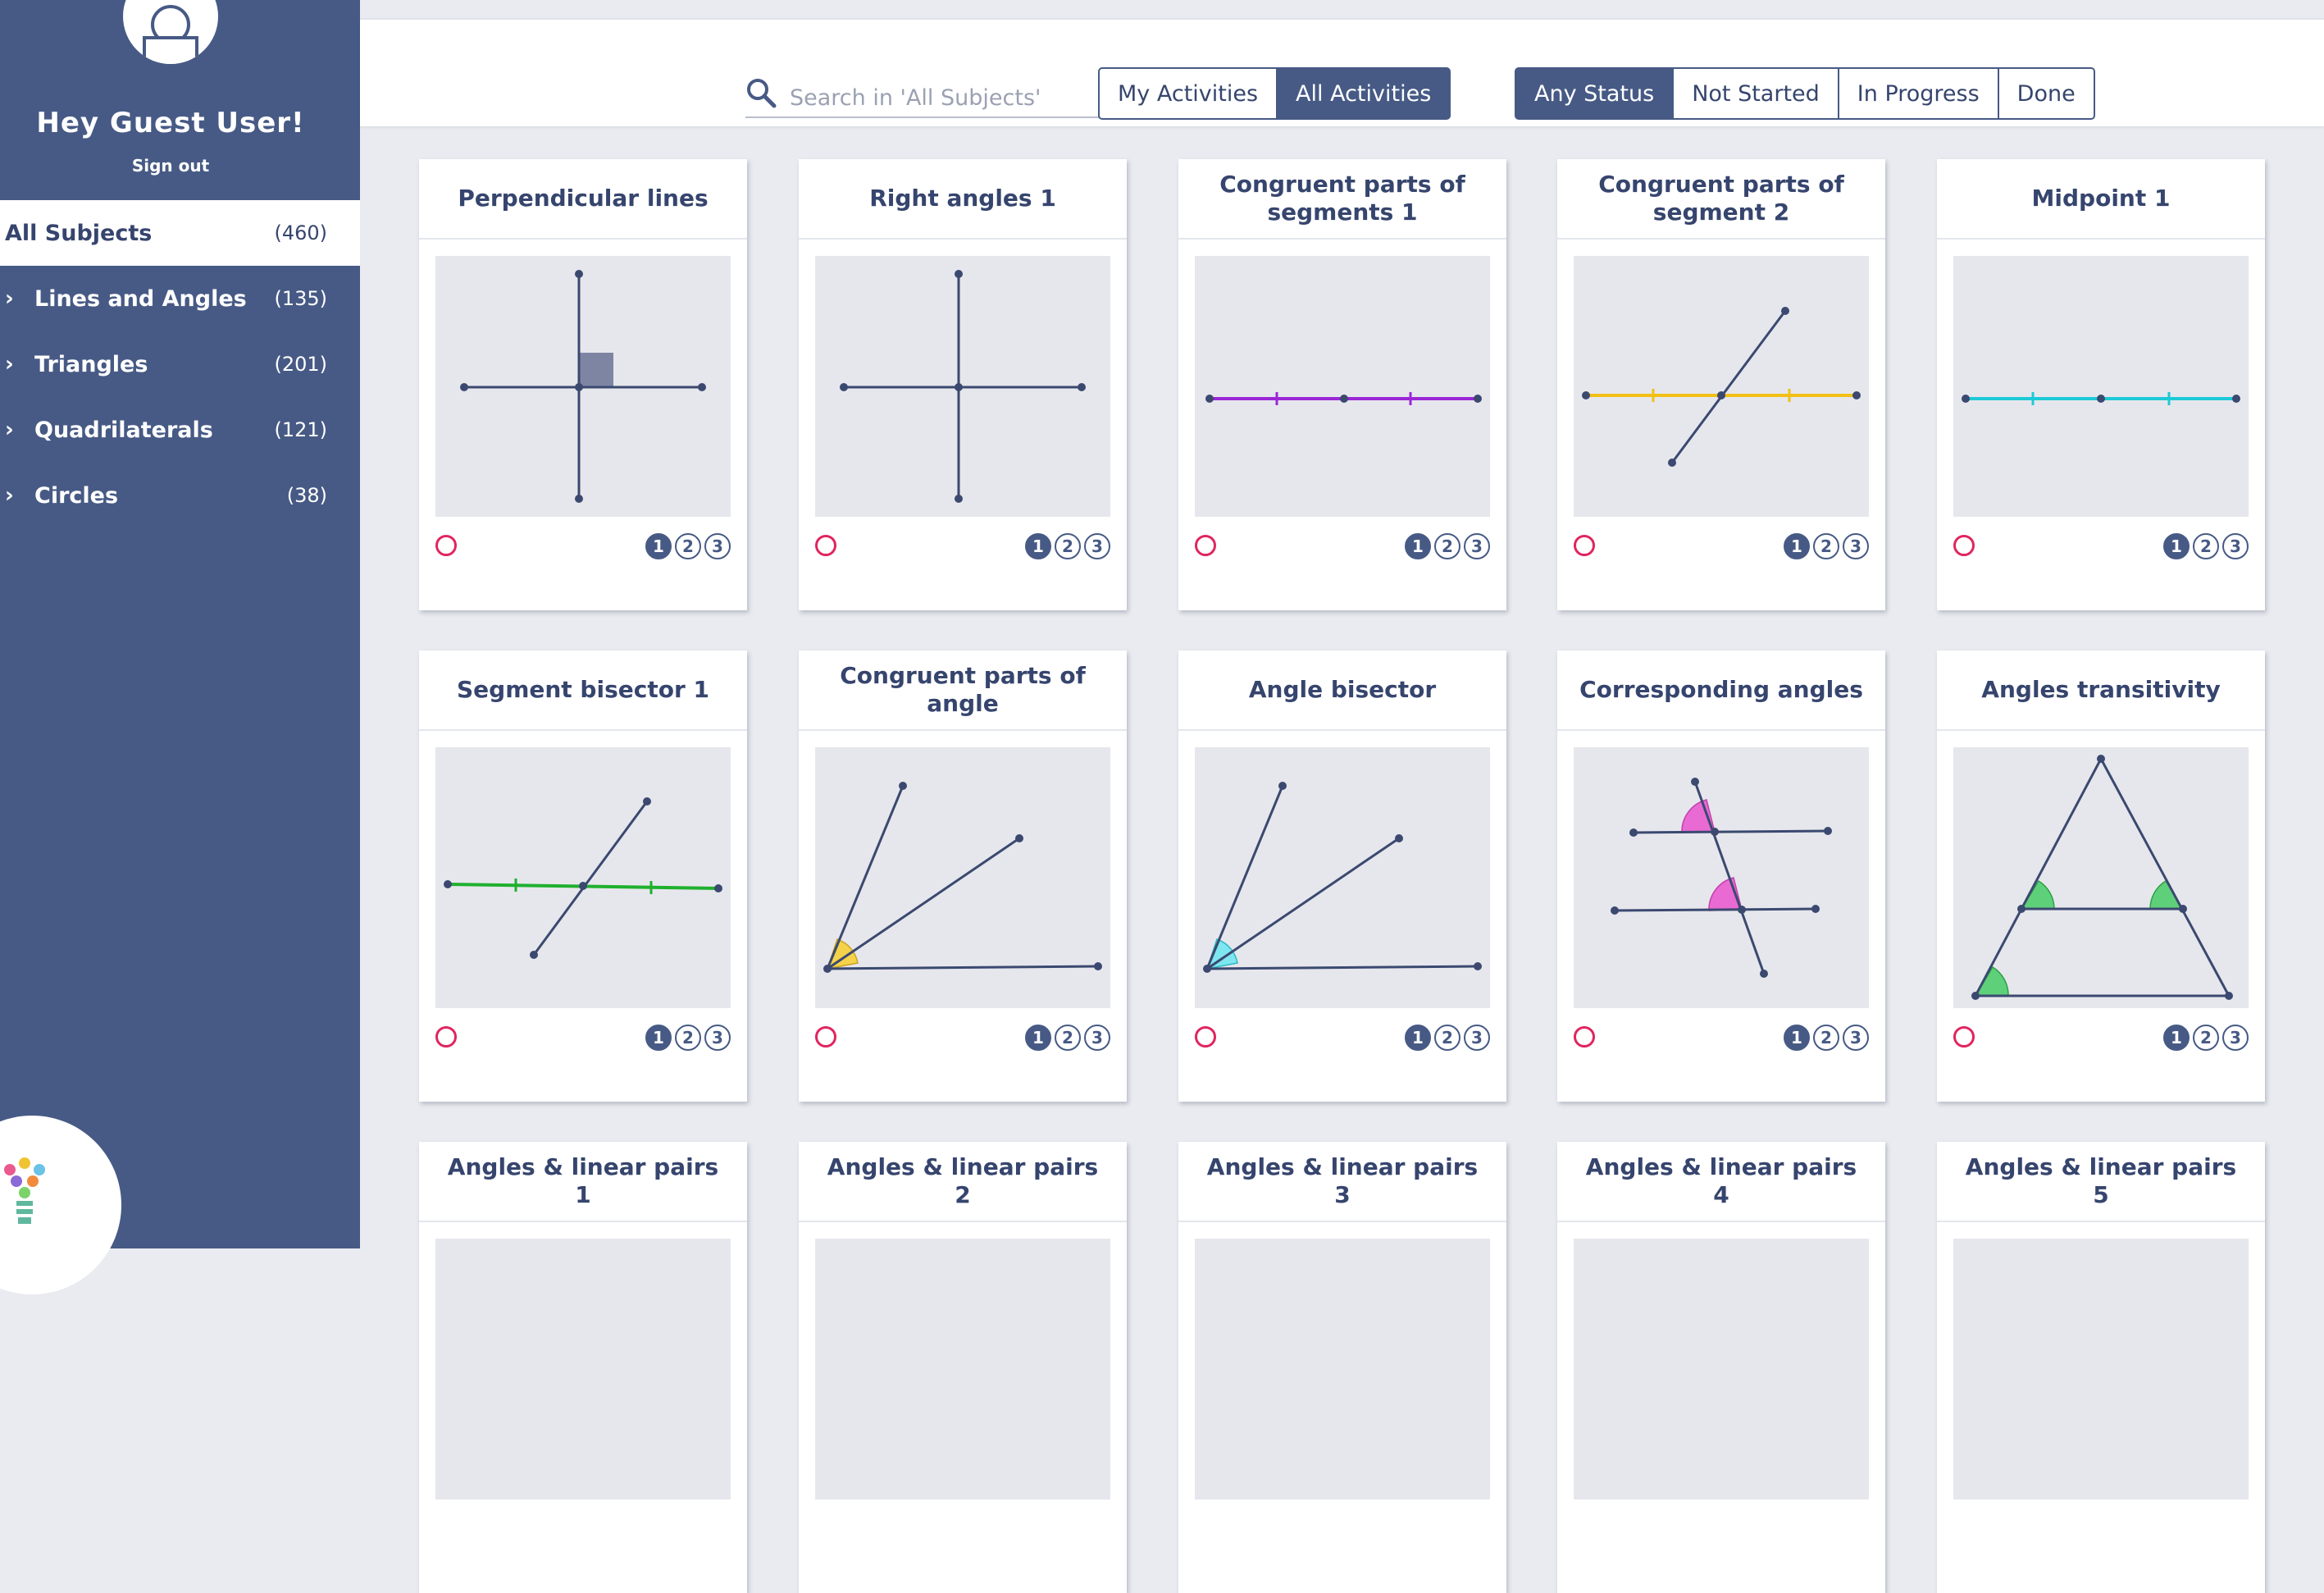  Describe the element at coordinates (1363, 93) in the screenshot. I see `all-activities-button: All Activities` at that location.